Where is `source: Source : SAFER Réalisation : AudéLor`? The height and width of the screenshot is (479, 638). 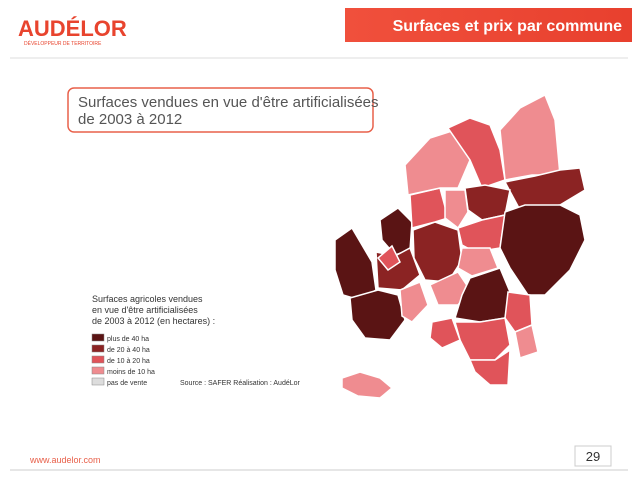 source: Source : SAFER Réalisation : AudéLor is located at coordinates (240, 383).